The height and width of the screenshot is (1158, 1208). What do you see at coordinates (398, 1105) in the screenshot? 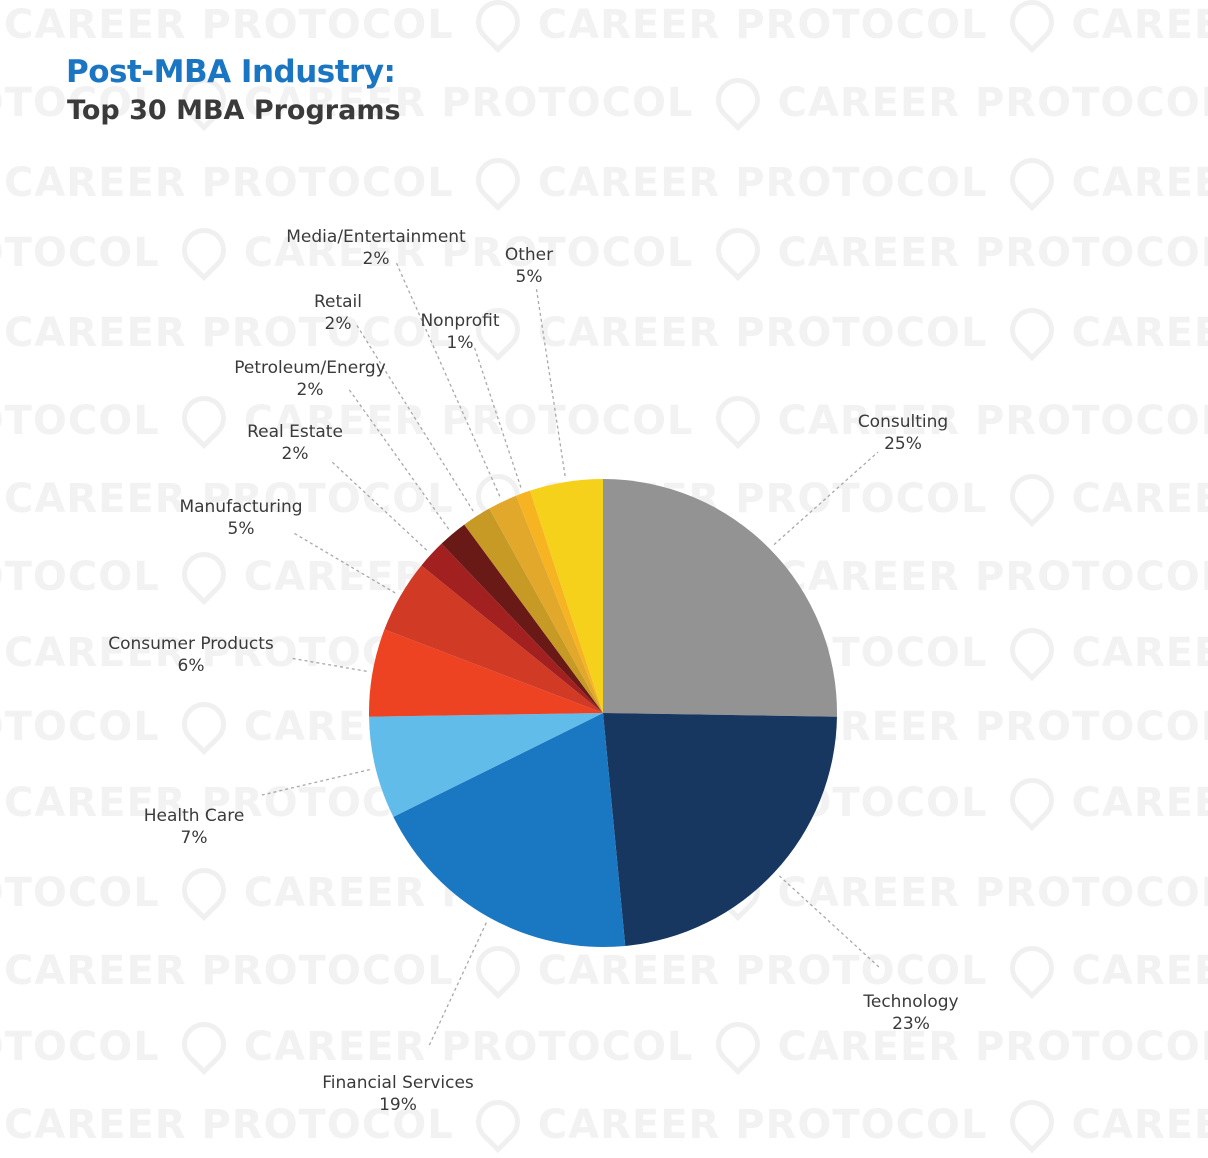
I see `slice-value-financial-services: 19%` at bounding box center [398, 1105].